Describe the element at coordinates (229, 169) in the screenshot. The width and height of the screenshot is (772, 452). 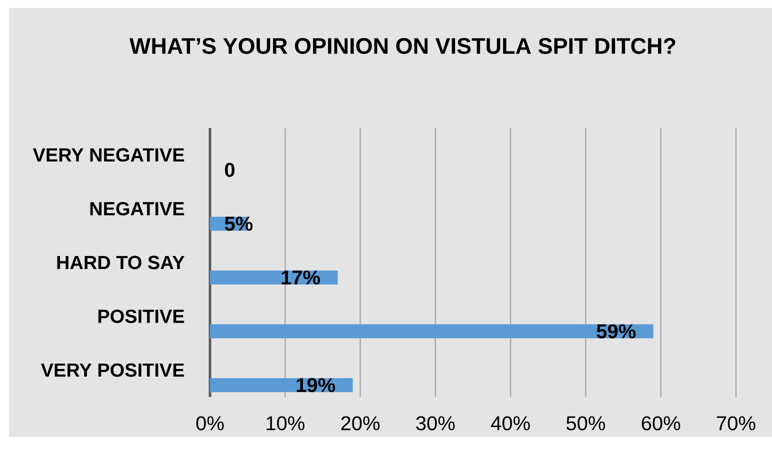
I see `data-label: 0` at that location.